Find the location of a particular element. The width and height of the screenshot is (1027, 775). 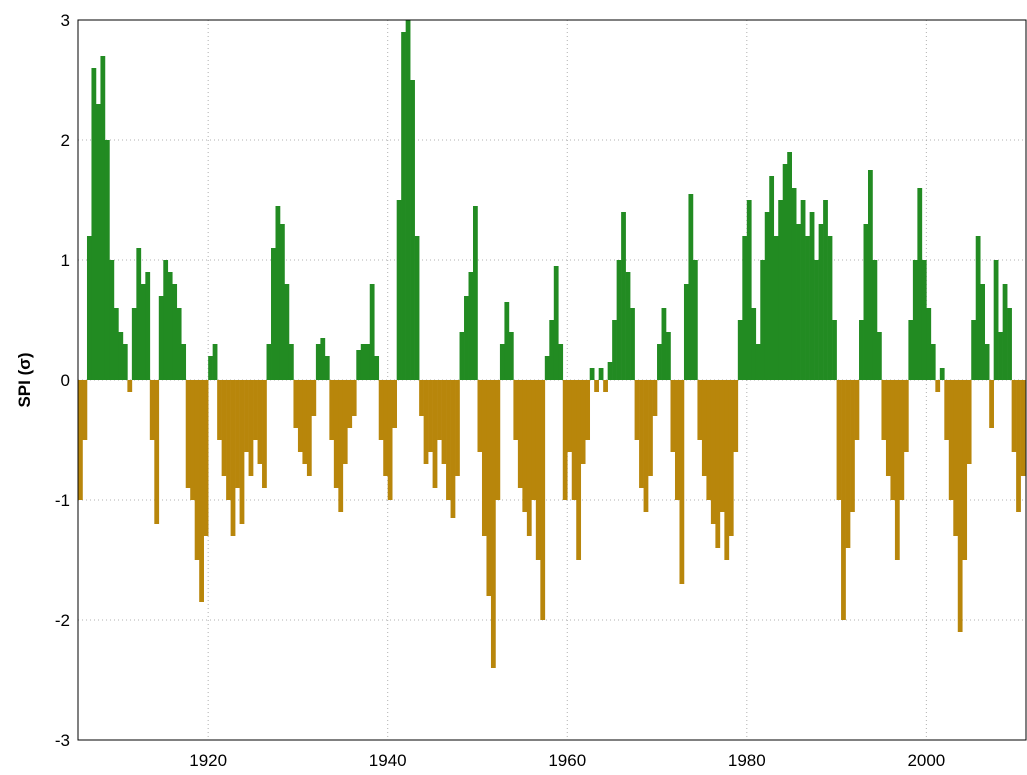

y-tick-label: -1 is located at coordinates (62, 500).